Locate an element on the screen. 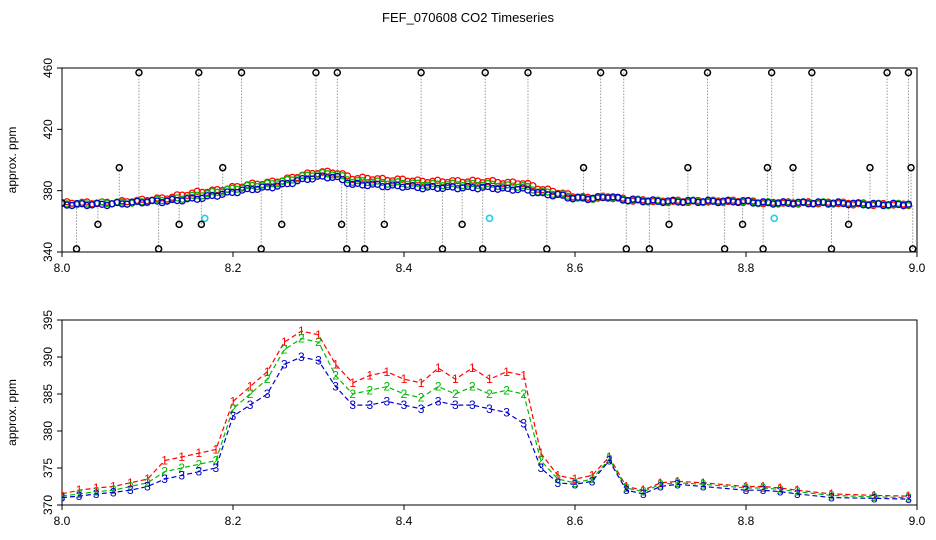 The height and width of the screenshot is (540, 936). bottom-y-tick-label: 370 is located at coordinates (48, 505).